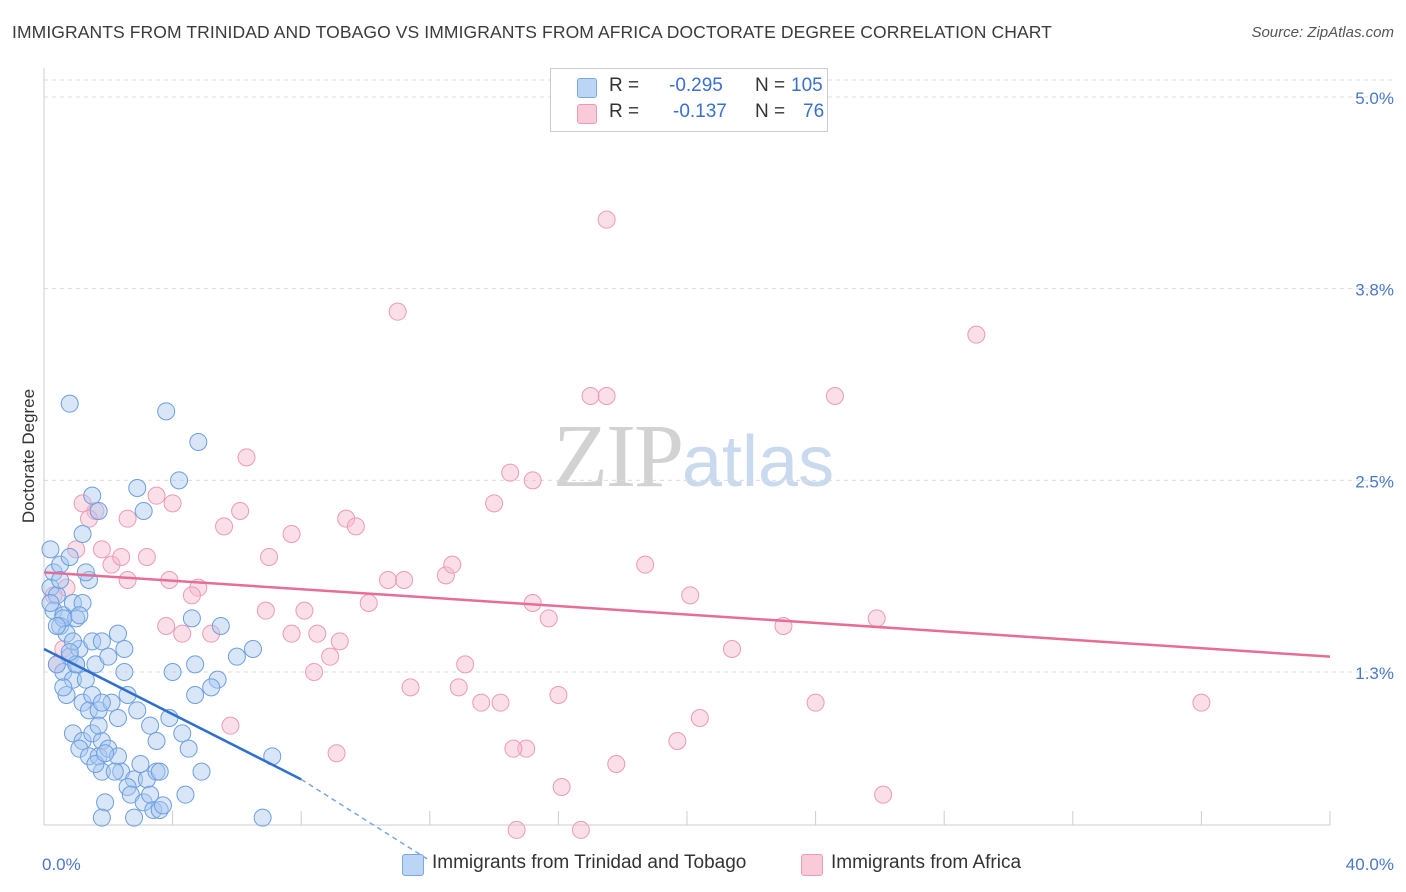 This screenshot has height=892, width=1406. What do you see at coordinates (1374, 481) in the screenshot?
I see `y-tick-label: 2.5%` at bounding box center [1374, 481].